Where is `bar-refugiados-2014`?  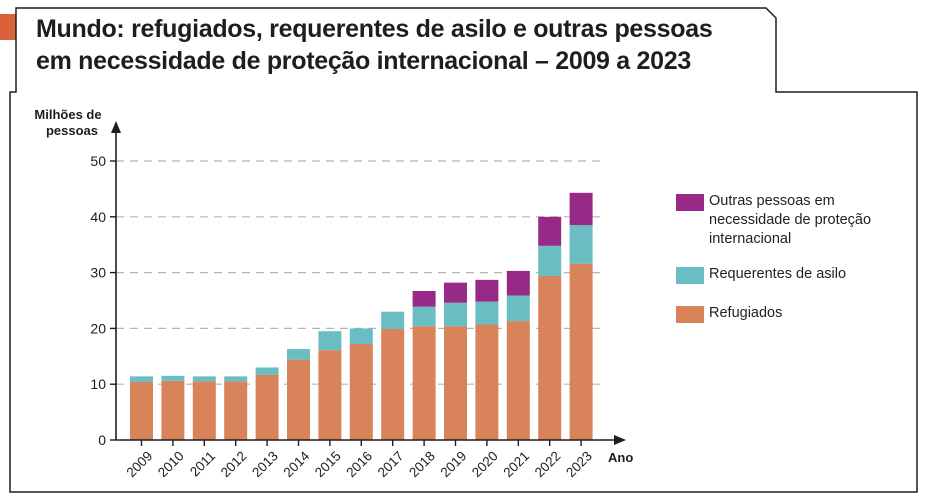
bar-refugiados-2014 is located at coordinates (298, 399).